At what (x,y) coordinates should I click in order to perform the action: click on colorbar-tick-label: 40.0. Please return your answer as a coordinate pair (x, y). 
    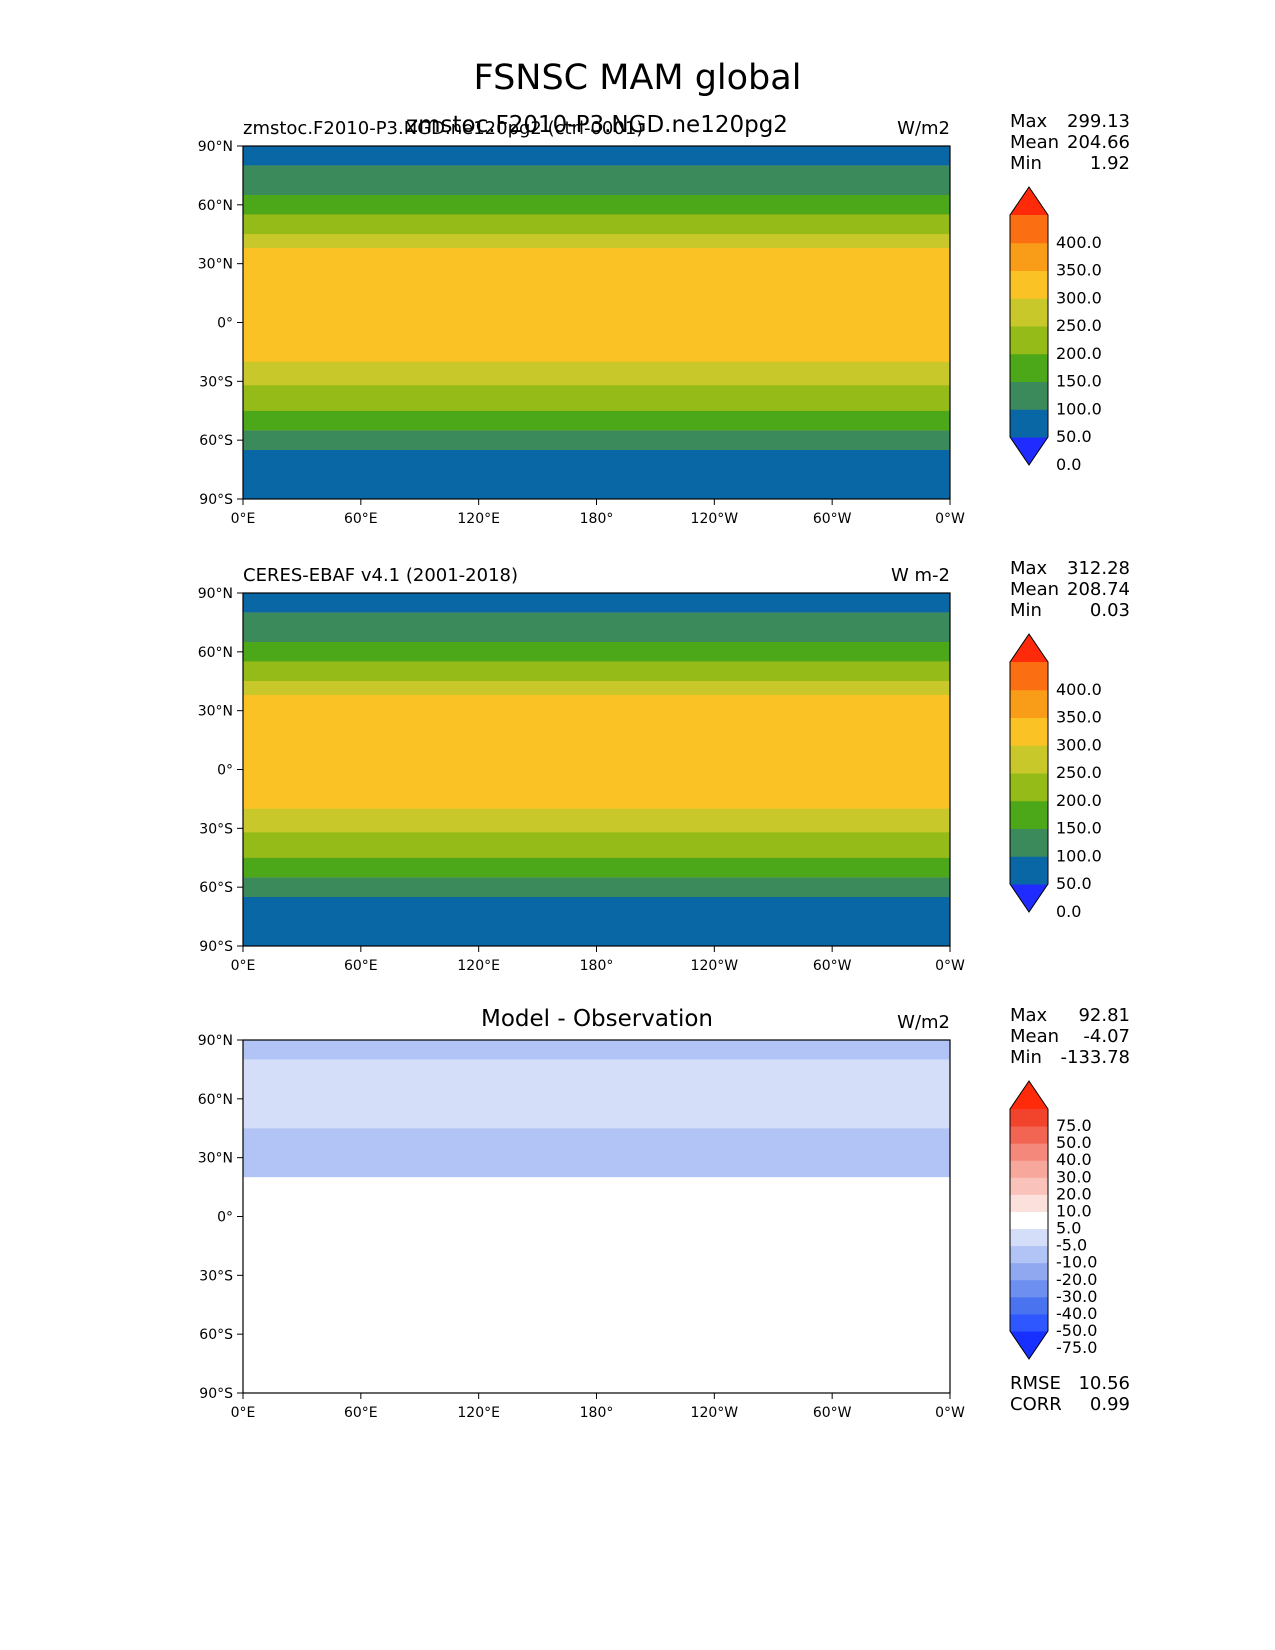
    Looking at the image, I should click on (1074, 1159).